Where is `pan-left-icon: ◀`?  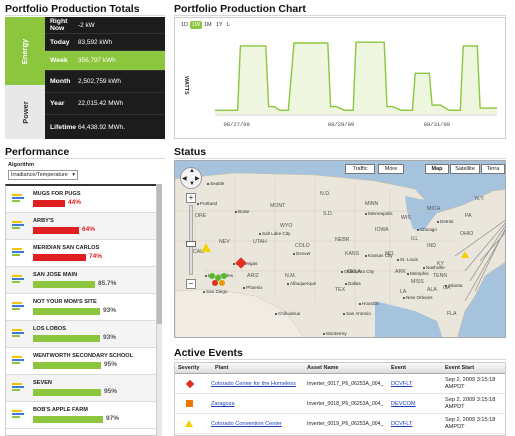
pan-left-icon: ◀ is located at coordinates (184, 179).